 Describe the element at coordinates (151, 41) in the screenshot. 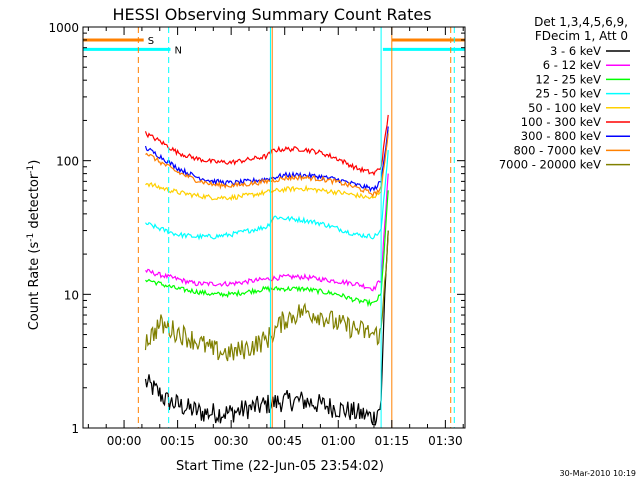

I see `annotation-label-s: S` at that location.